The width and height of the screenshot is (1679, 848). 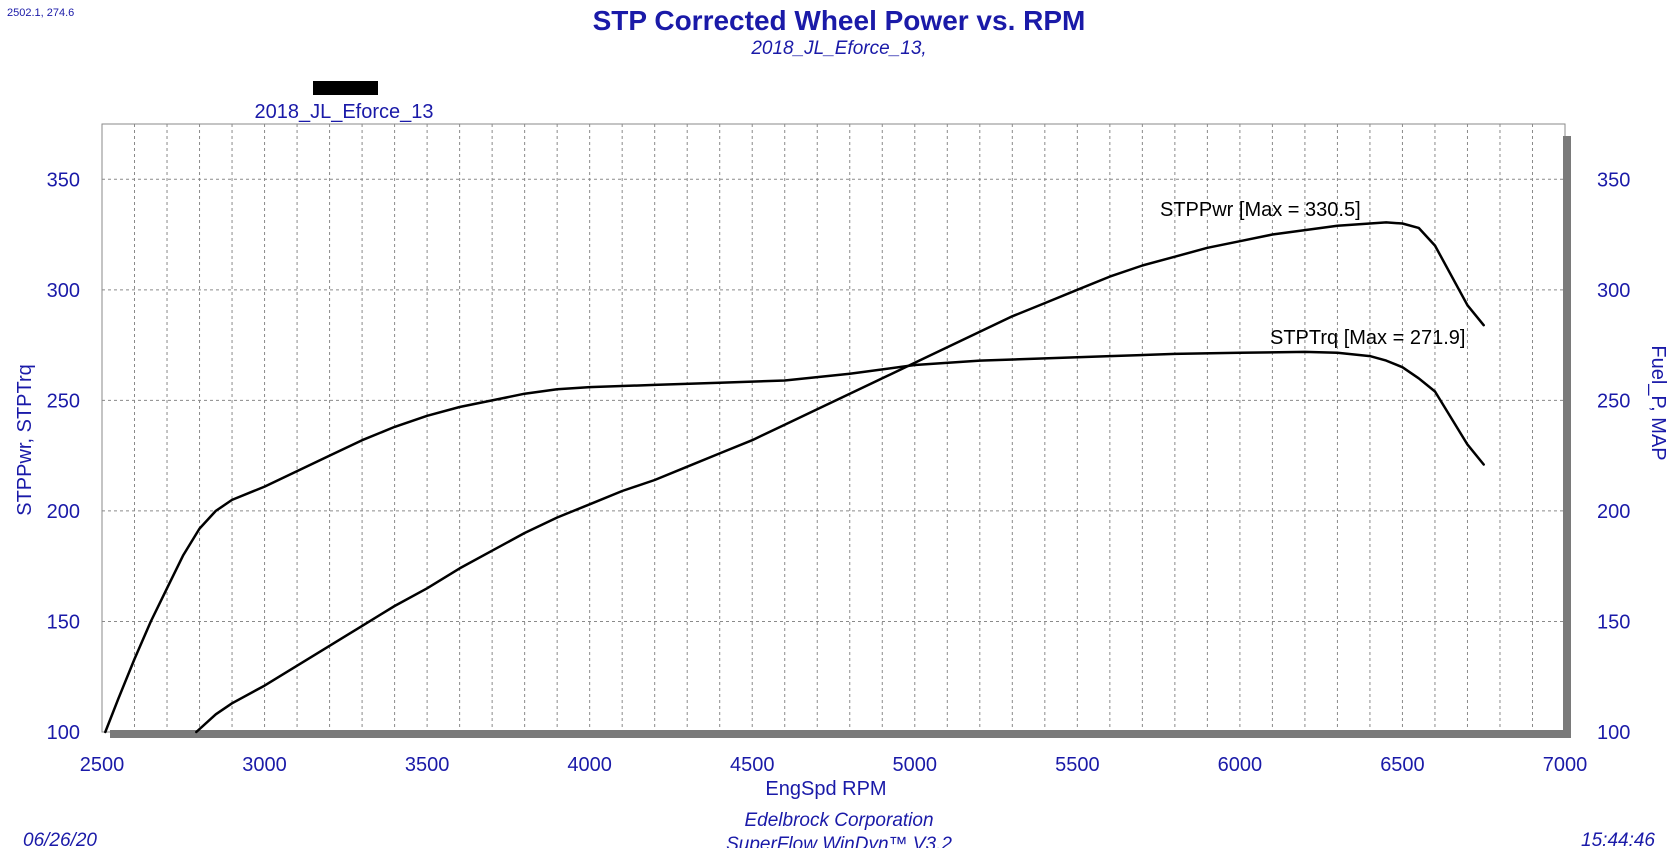 I want to click on y-tick-label-right: 250, so click(x=1613, y=401).